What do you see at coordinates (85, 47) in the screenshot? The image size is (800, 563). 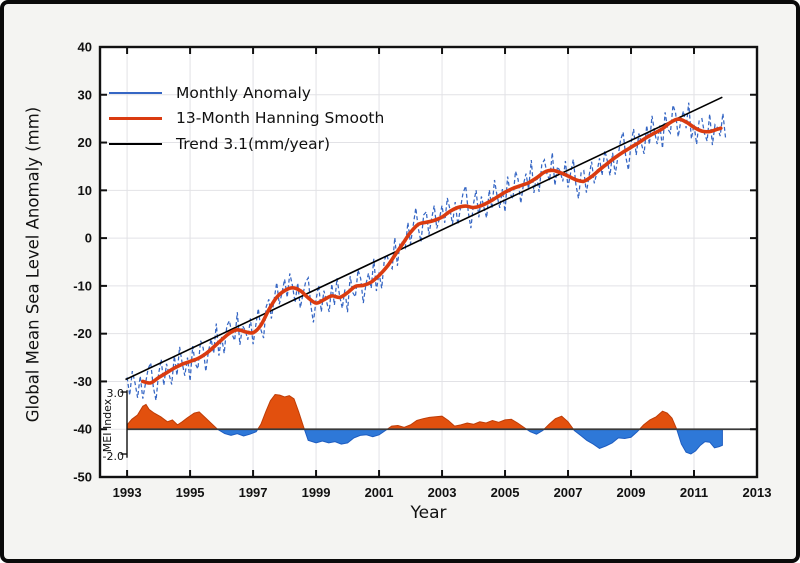 I see `y-tick-label: 40` at bounding box center [85, 47].